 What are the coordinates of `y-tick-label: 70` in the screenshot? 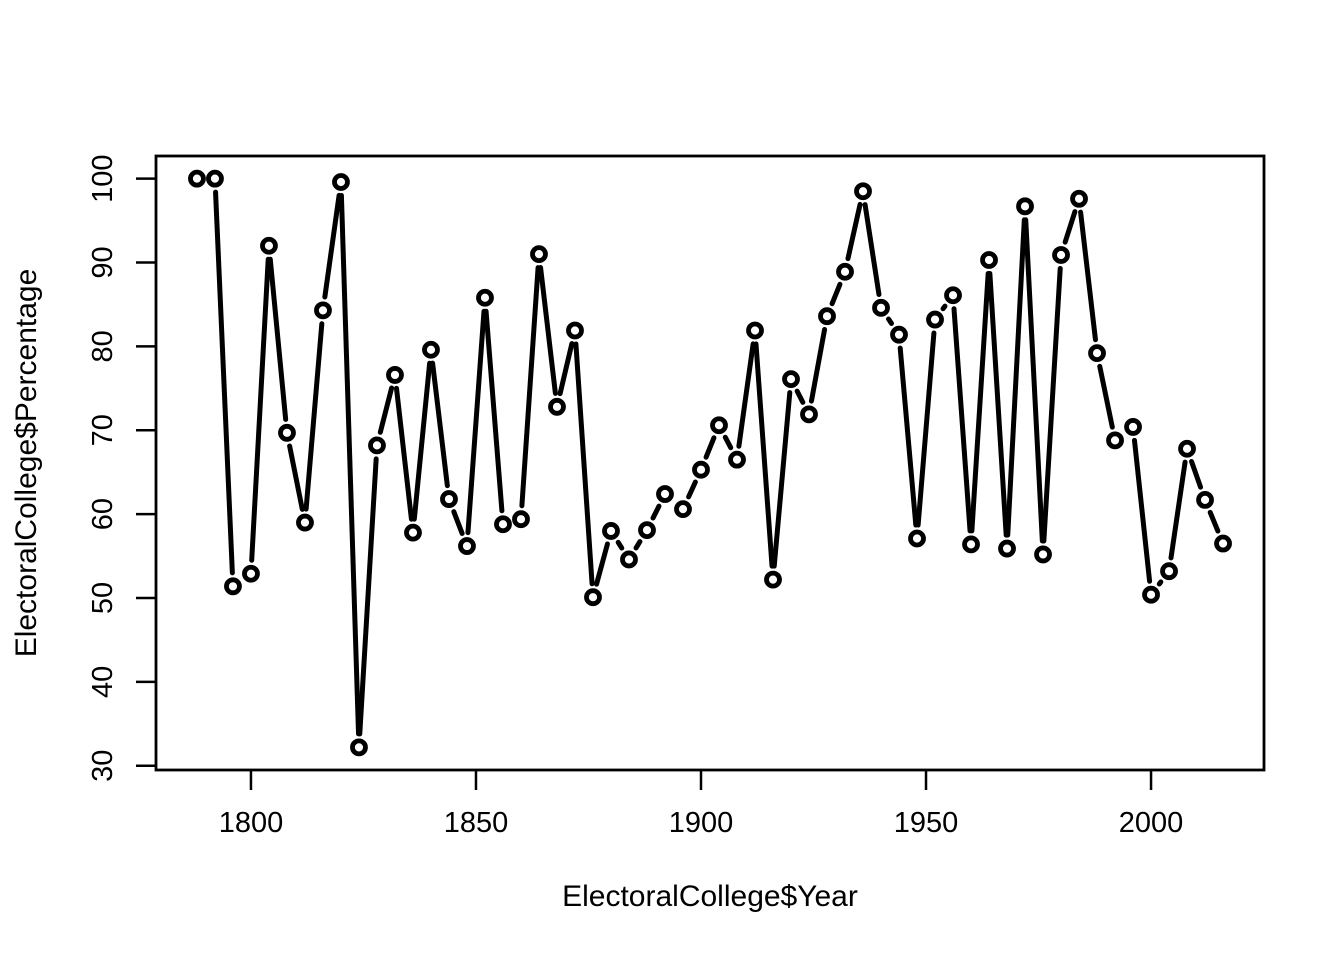 It's located at (103, 430).